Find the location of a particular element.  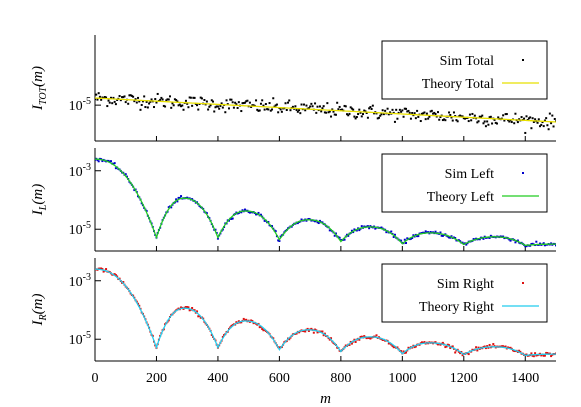

legend: Sim Total Theory Total is located at coordinates (464, 70).